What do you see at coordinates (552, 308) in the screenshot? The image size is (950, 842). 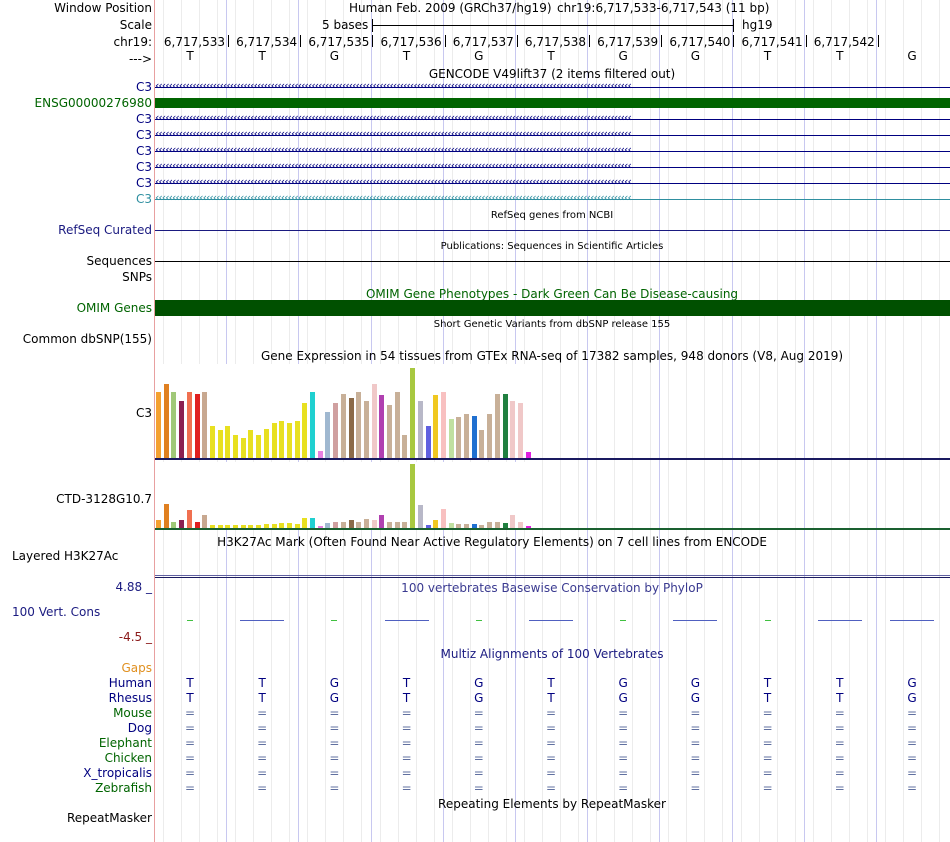 I see `omim-feature-bar` at bounding box center [552, 308].